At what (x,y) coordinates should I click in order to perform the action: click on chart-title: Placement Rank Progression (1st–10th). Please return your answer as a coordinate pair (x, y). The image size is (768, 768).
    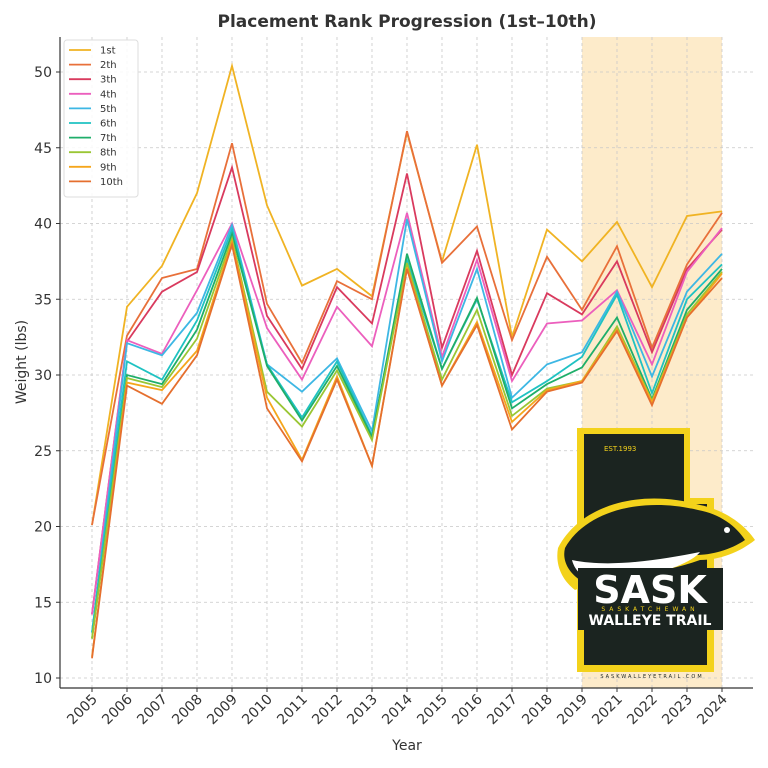
    Looking at the image, I should click on (406, 22).